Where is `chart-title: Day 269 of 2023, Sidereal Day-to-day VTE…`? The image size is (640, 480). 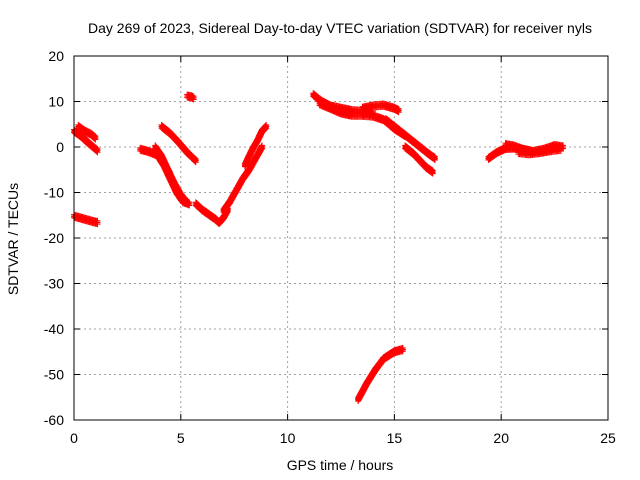 chart-title: Day 269 of 2023, Sidereal Day-to-day VTE… is located at coordinates (340, 28).